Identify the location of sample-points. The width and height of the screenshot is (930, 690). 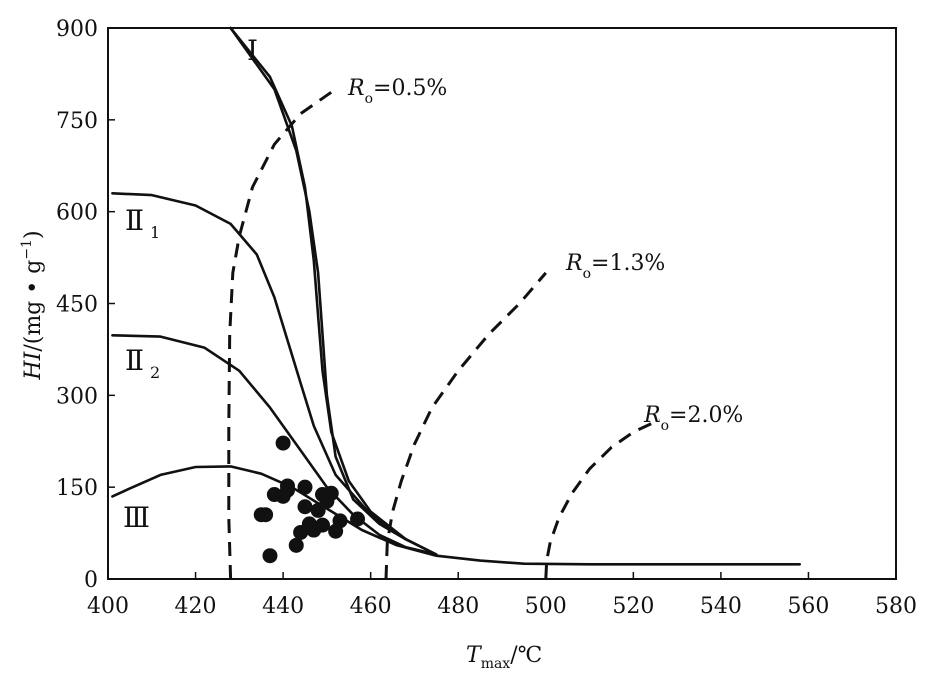
(309, 499).